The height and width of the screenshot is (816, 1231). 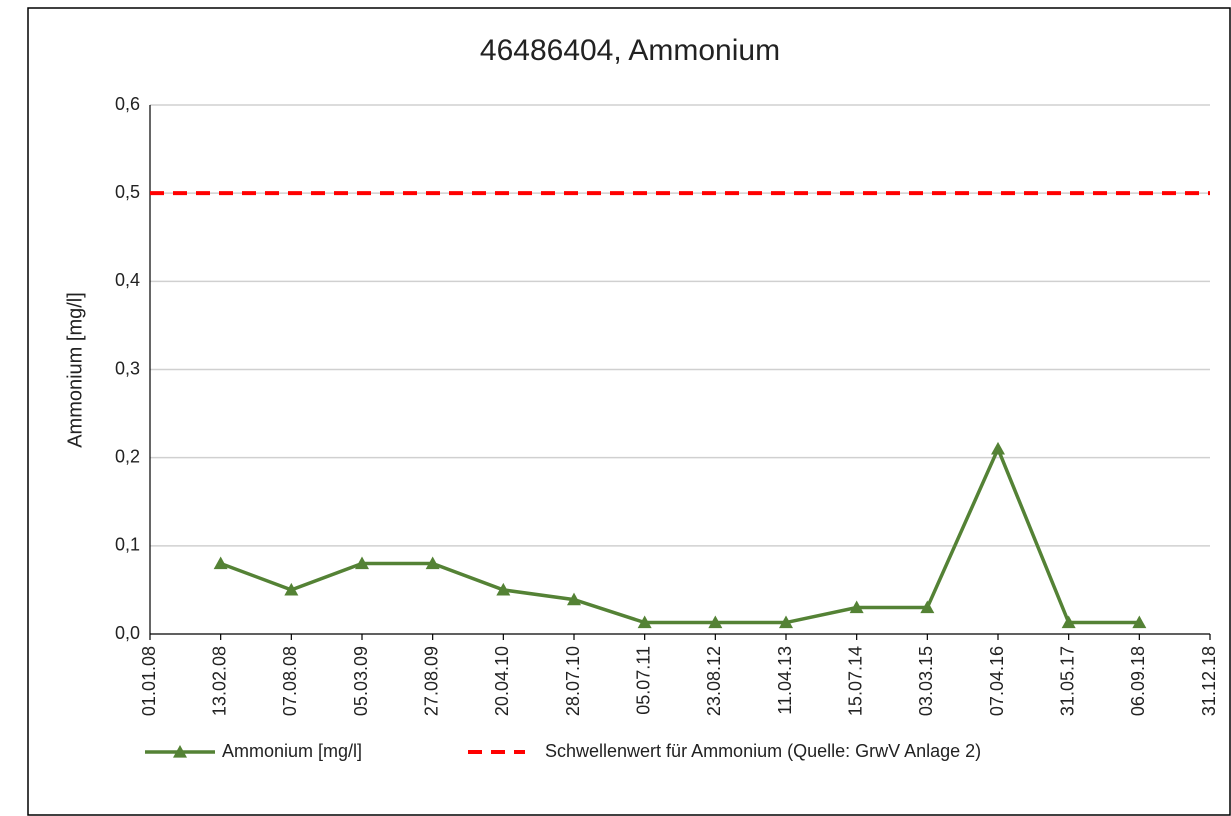 What do you see at coordinates (502, 681) in the screenshot?
I see `x-tick-label: 20.04.10` at bounding box center [502, 681].